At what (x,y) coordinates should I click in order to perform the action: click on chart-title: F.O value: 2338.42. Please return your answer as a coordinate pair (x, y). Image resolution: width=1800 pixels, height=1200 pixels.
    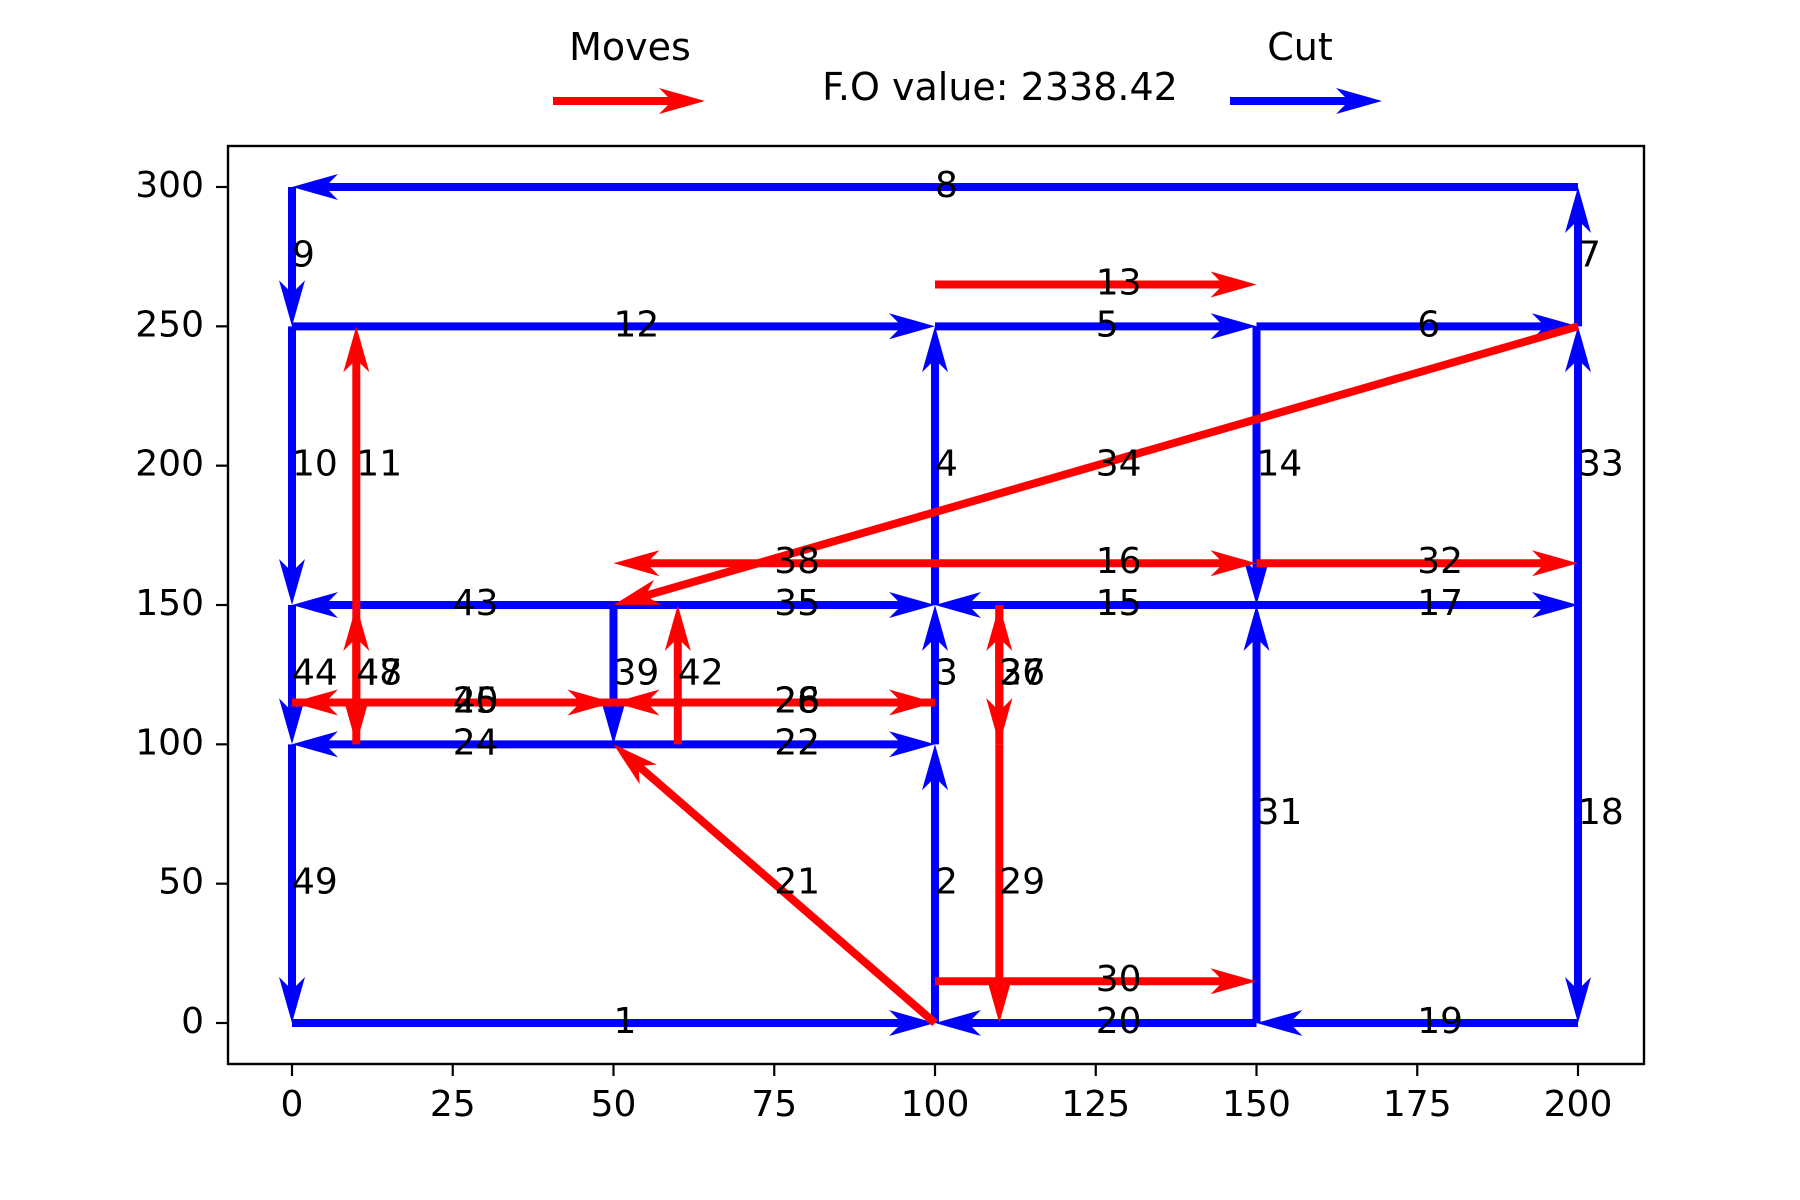
    Looking at the image, I should click on (1000, 87).